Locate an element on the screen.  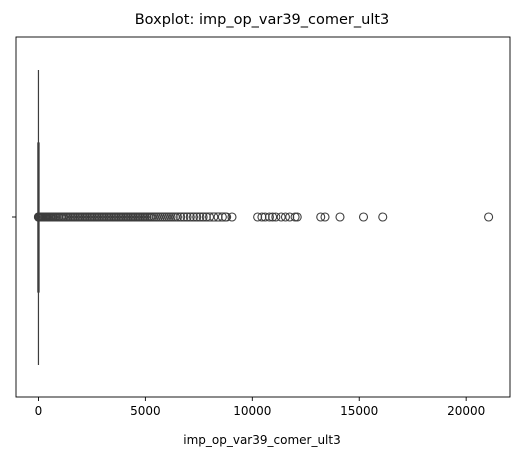
x-tick-label: 5000 is located at coordinates (145, 411).